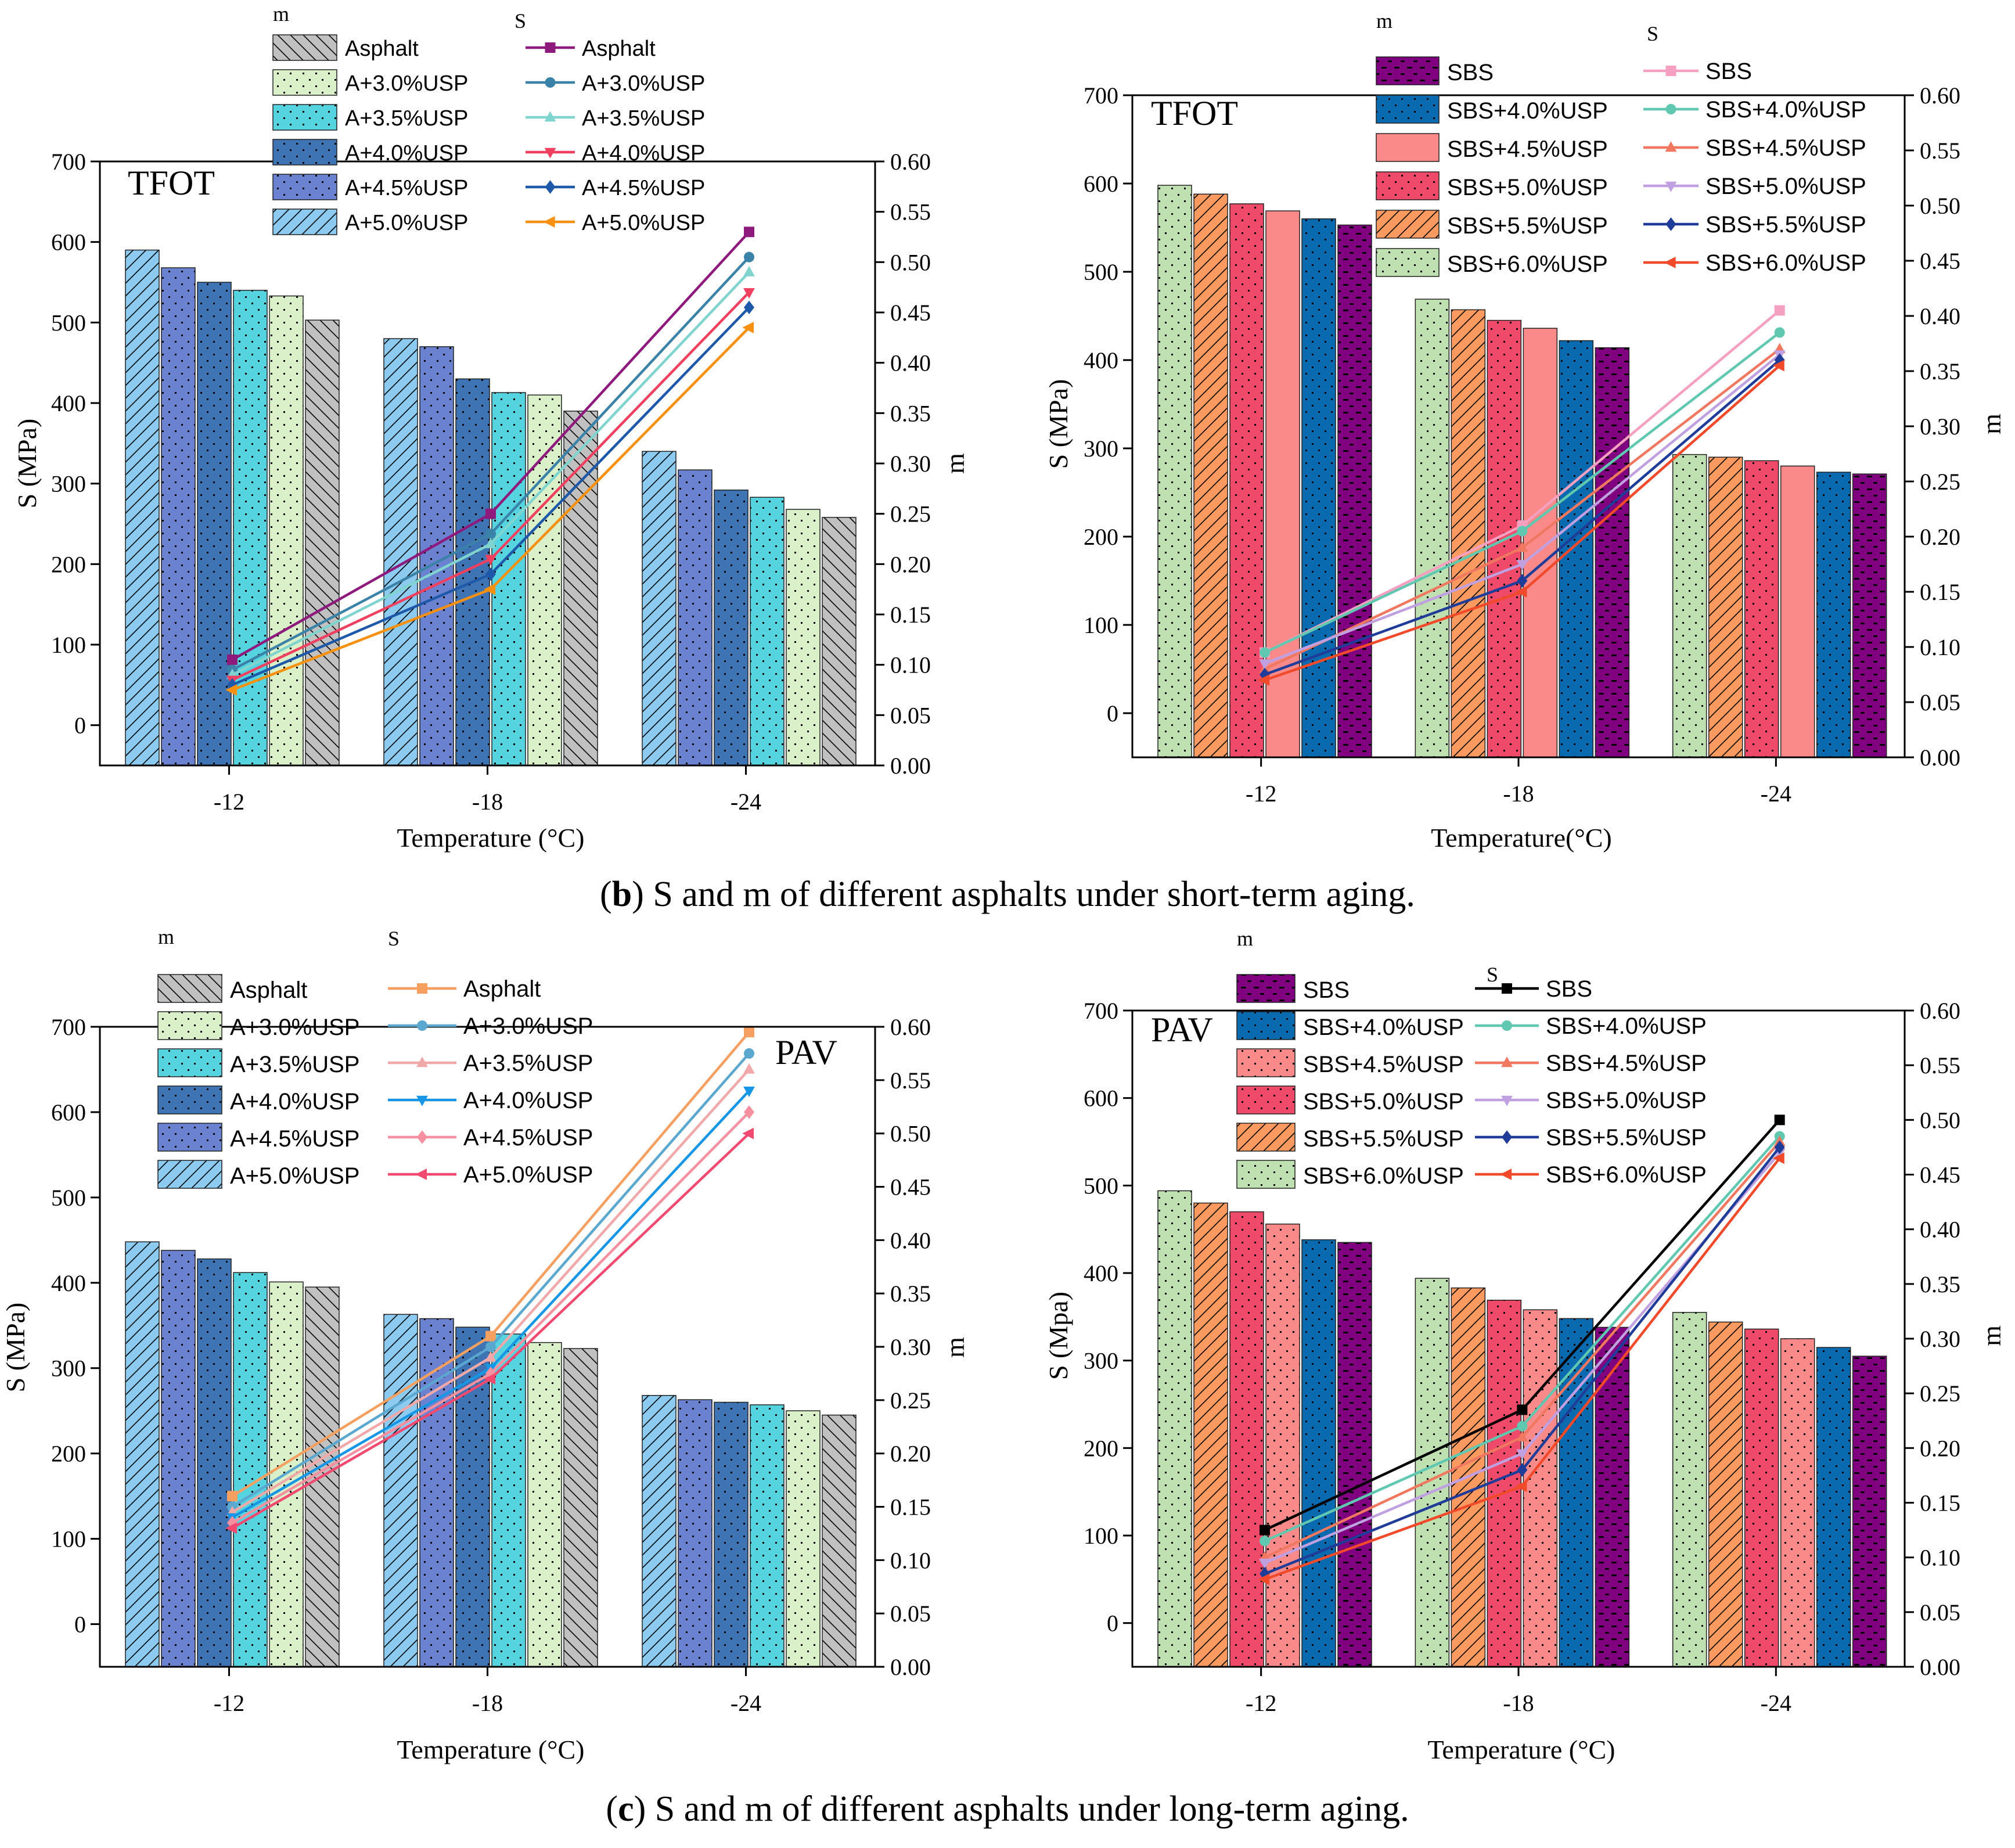  I want to click on marker-sbs-4-5-usp--18, so click(1522, 546).